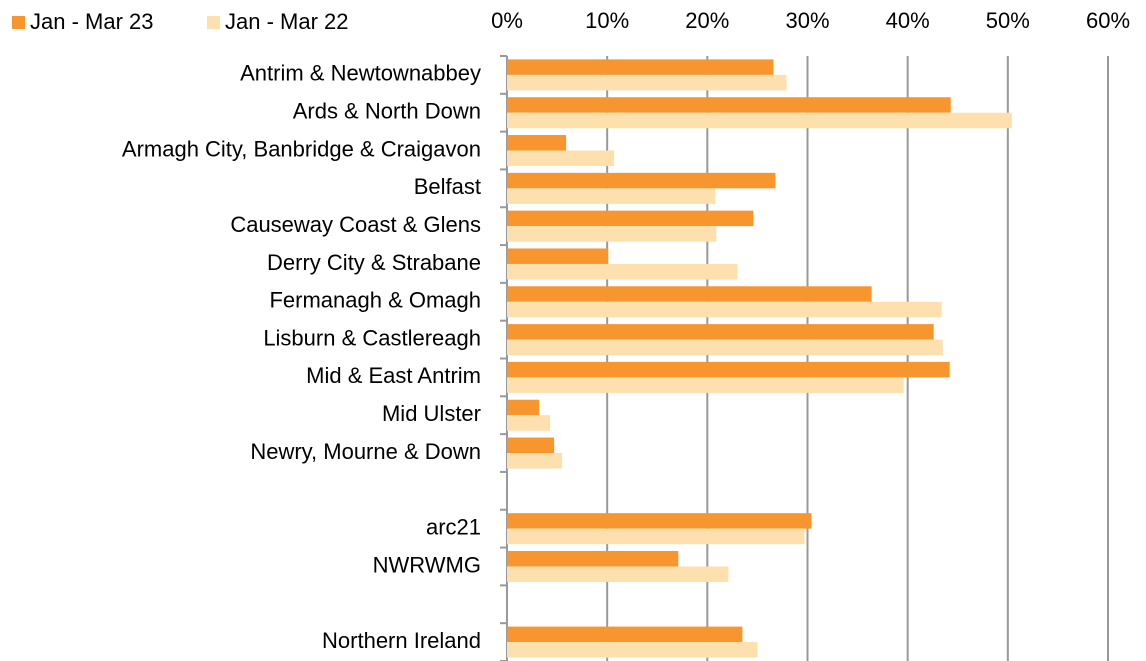 This screenshot has width=1146, height=661. I want to click on y-tick-label: Newry, Mourne & Down, so click(365, 451).